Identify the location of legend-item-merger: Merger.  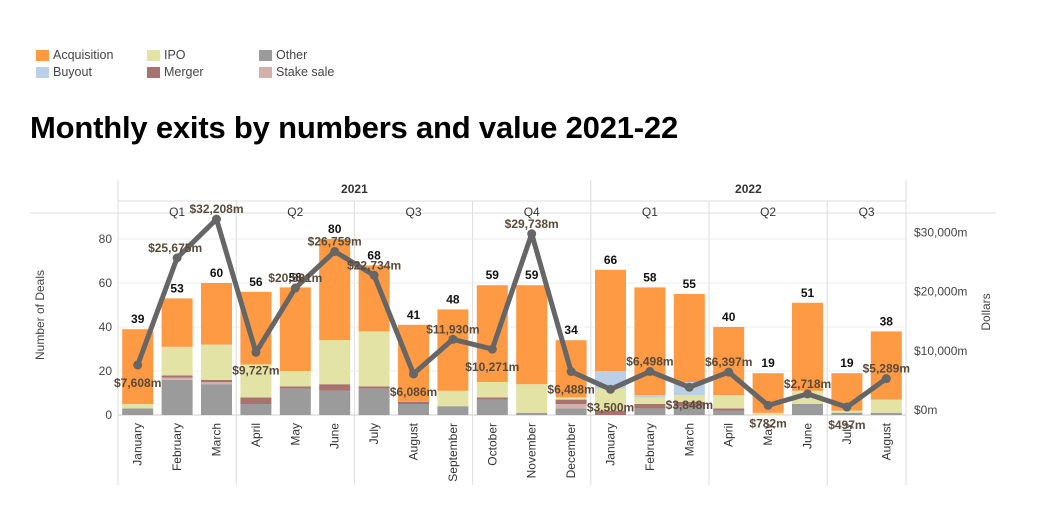
(175, 72).